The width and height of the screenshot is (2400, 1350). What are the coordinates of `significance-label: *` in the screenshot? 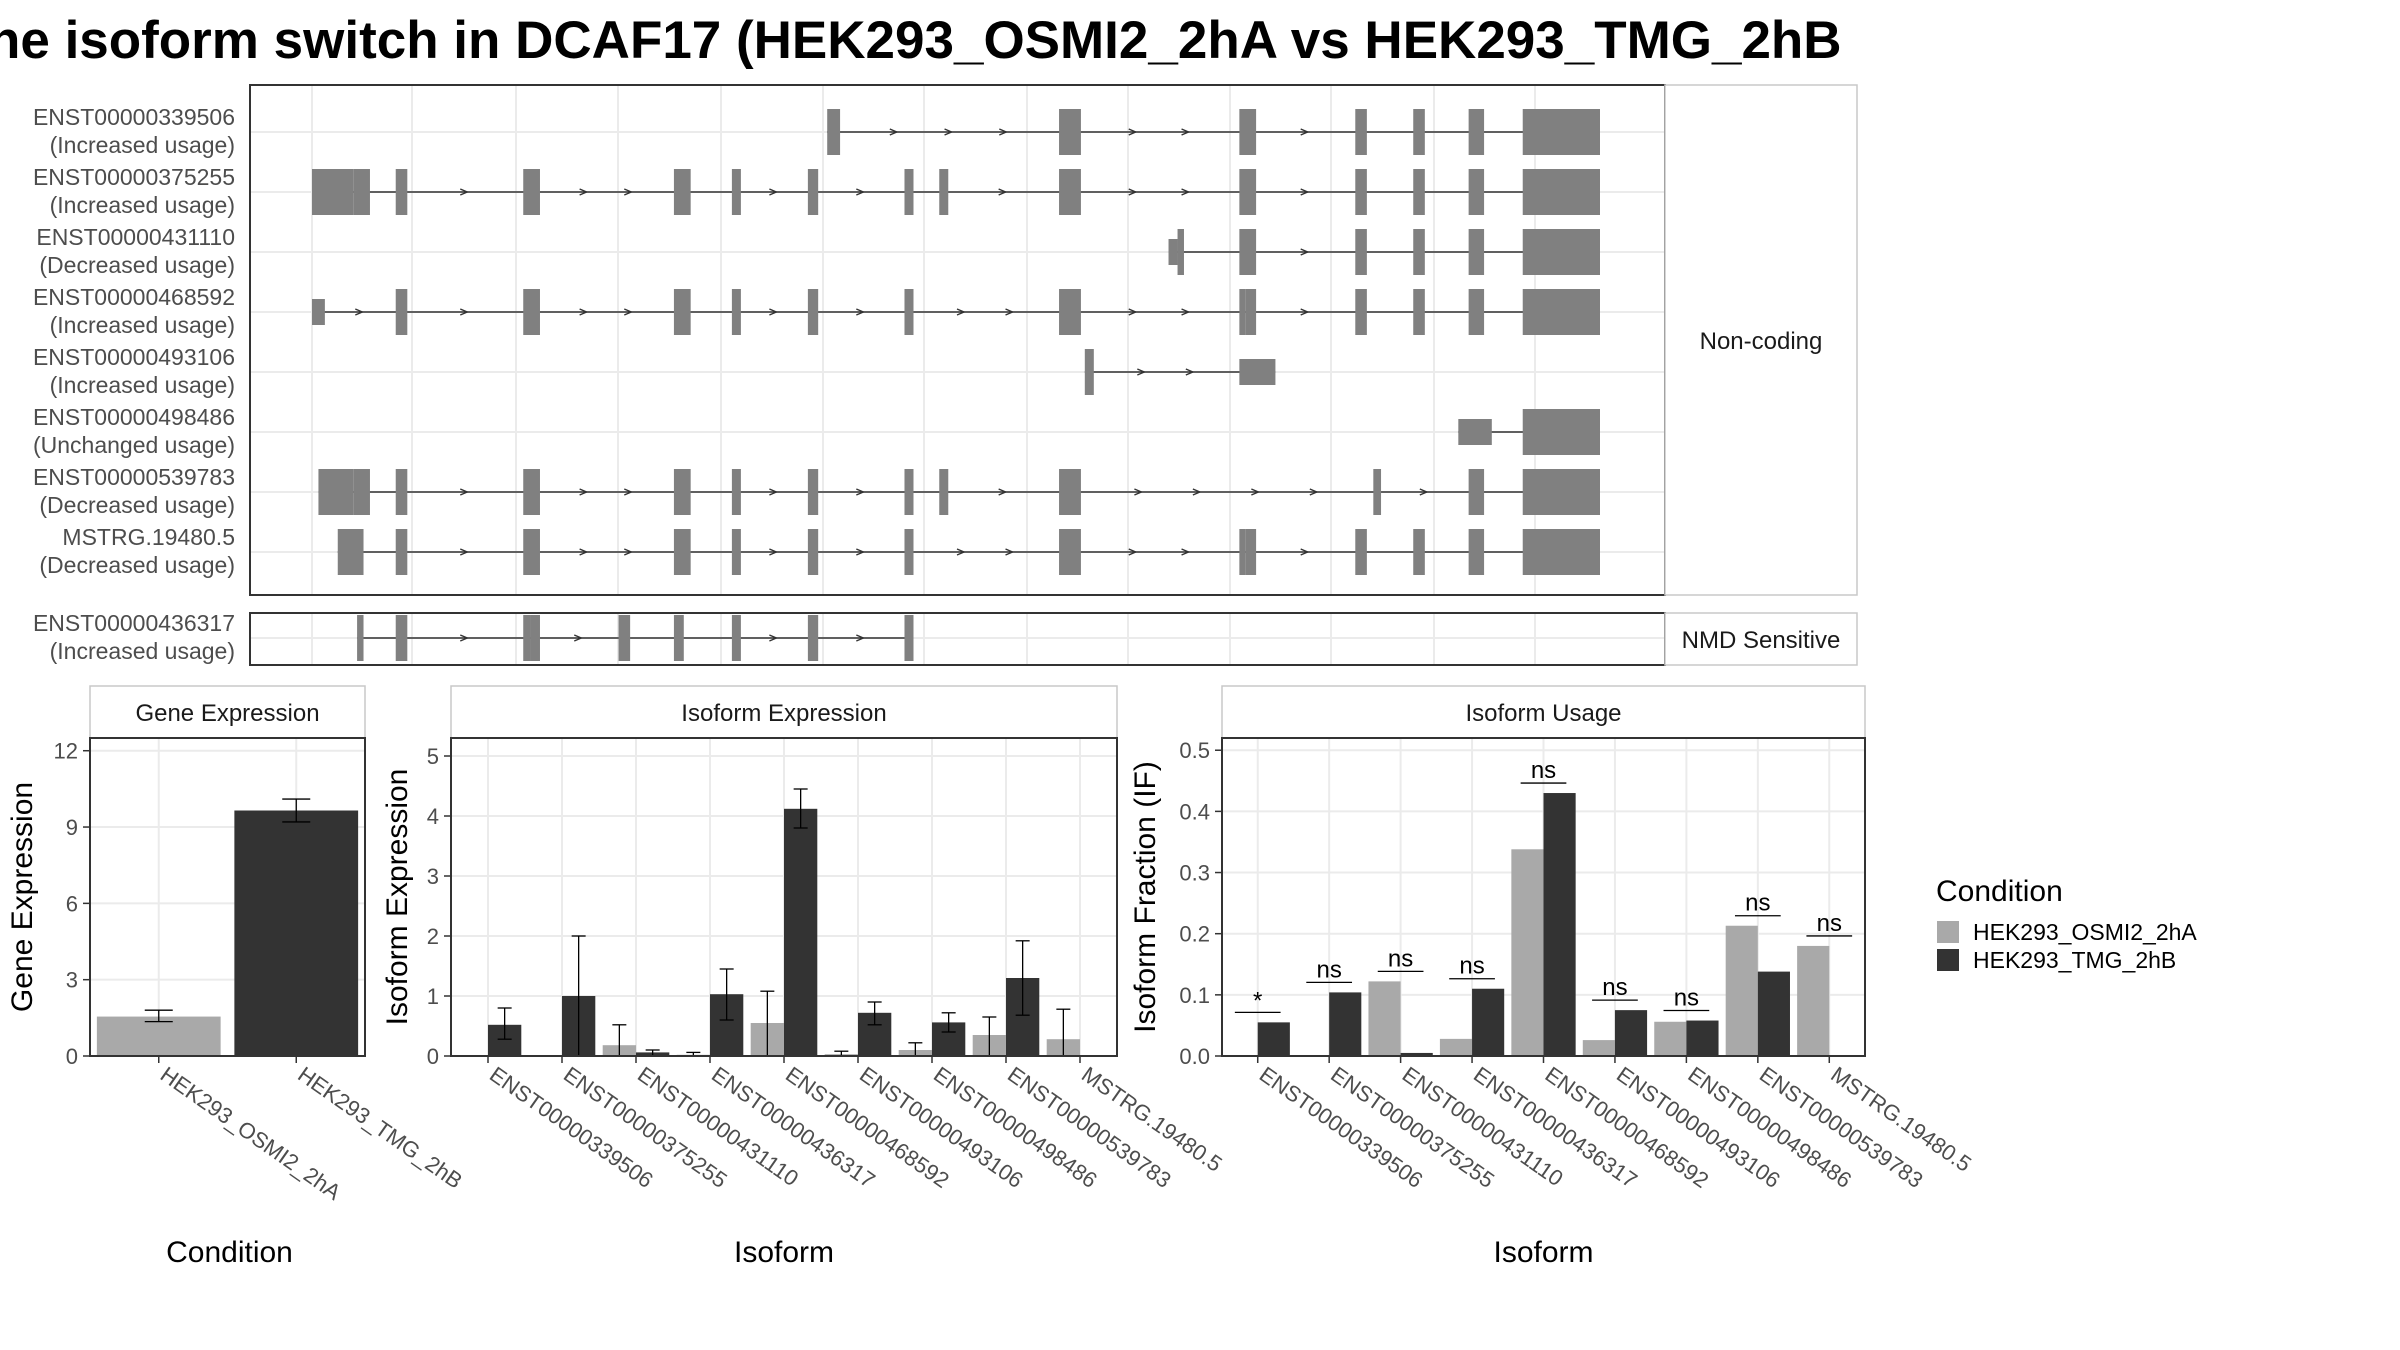 It's located at (1257, 1000).